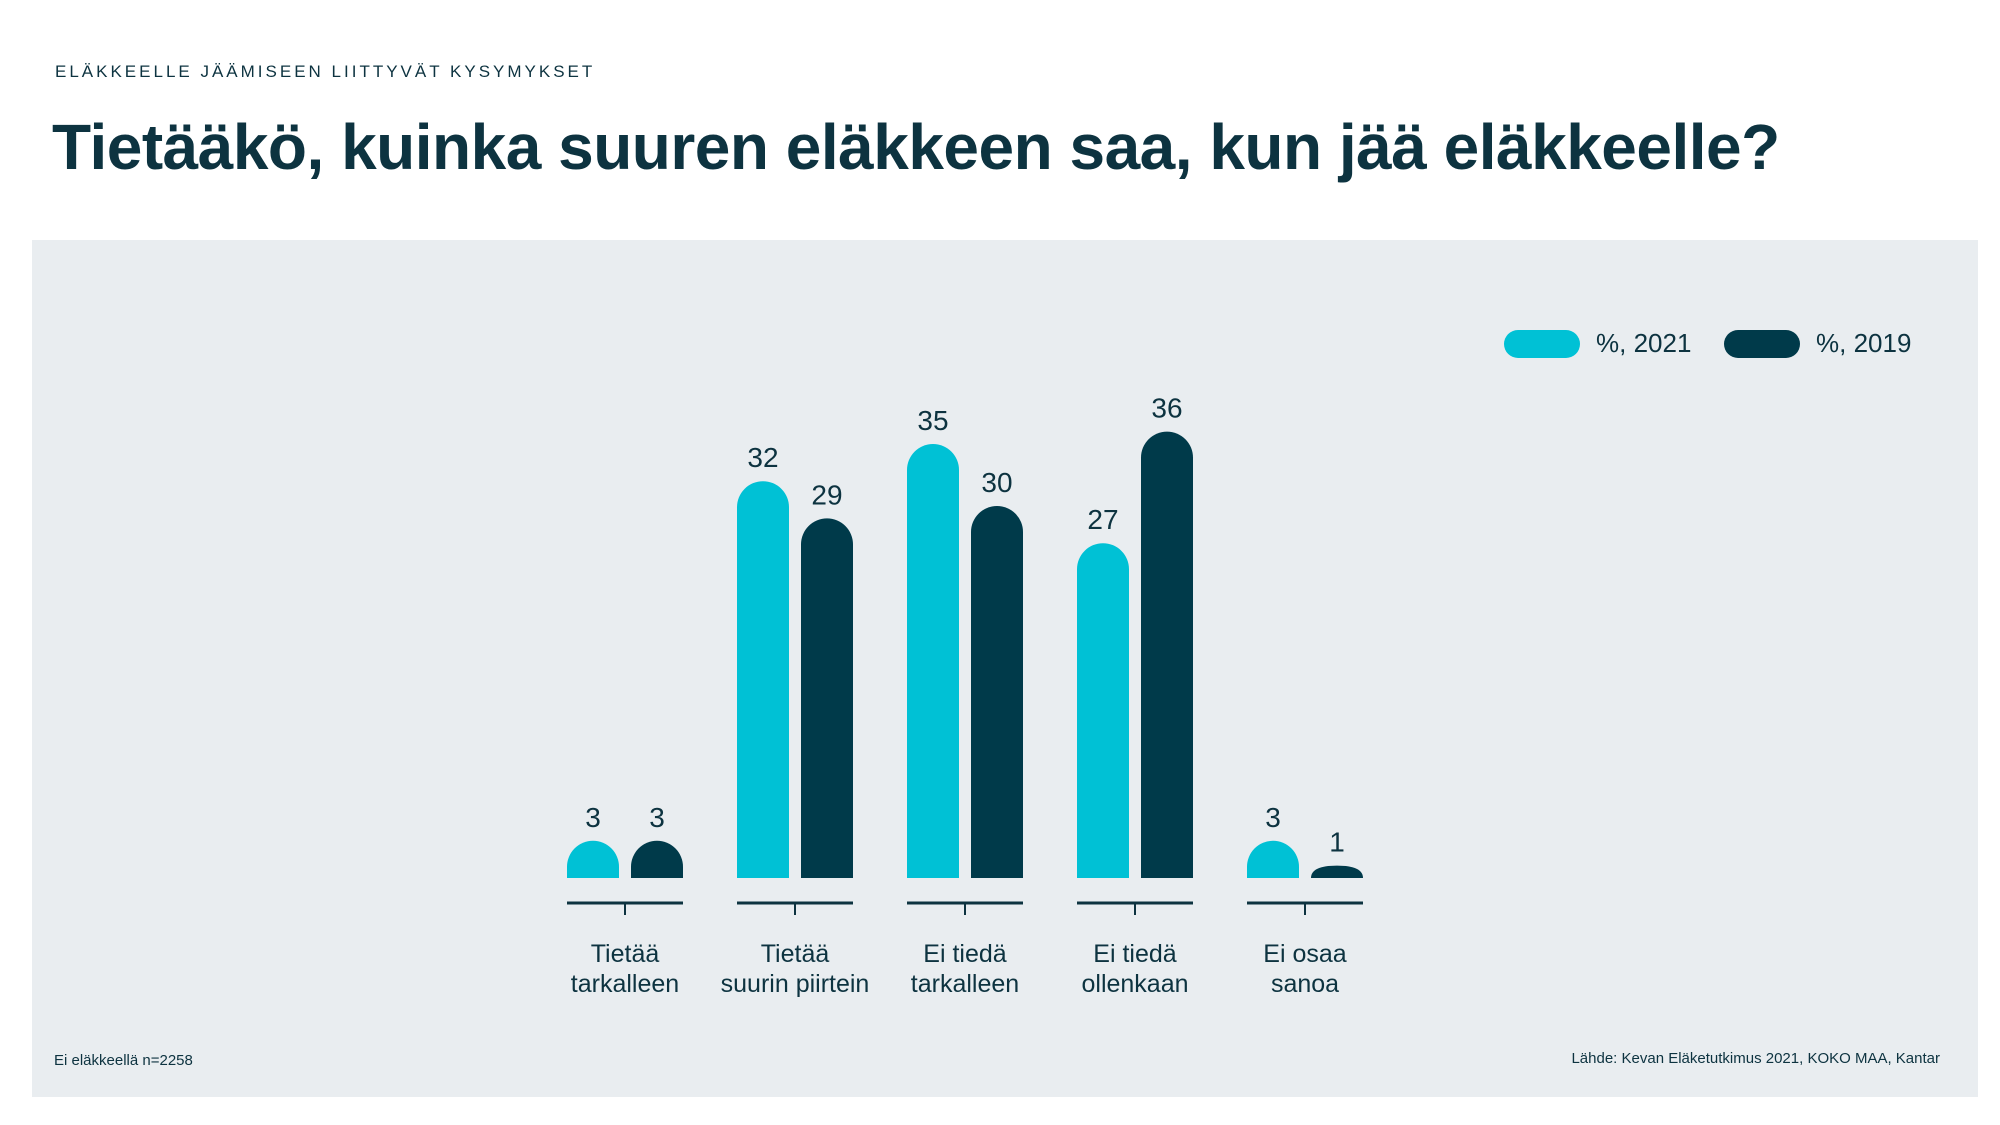 The width and height of the screenshot is (2000, 1125). Describe the element at coordinates (1304, 954) in the screenshot. I see `category-label-4-0: Ei osaa` at that location.